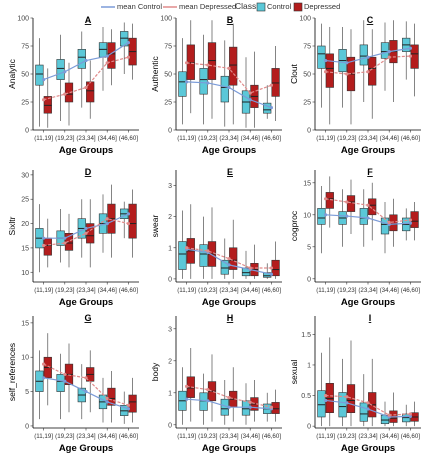 The width and height of the screenshot is (435, 470). I want to click on y-axis-label: body, so click(155, 371).